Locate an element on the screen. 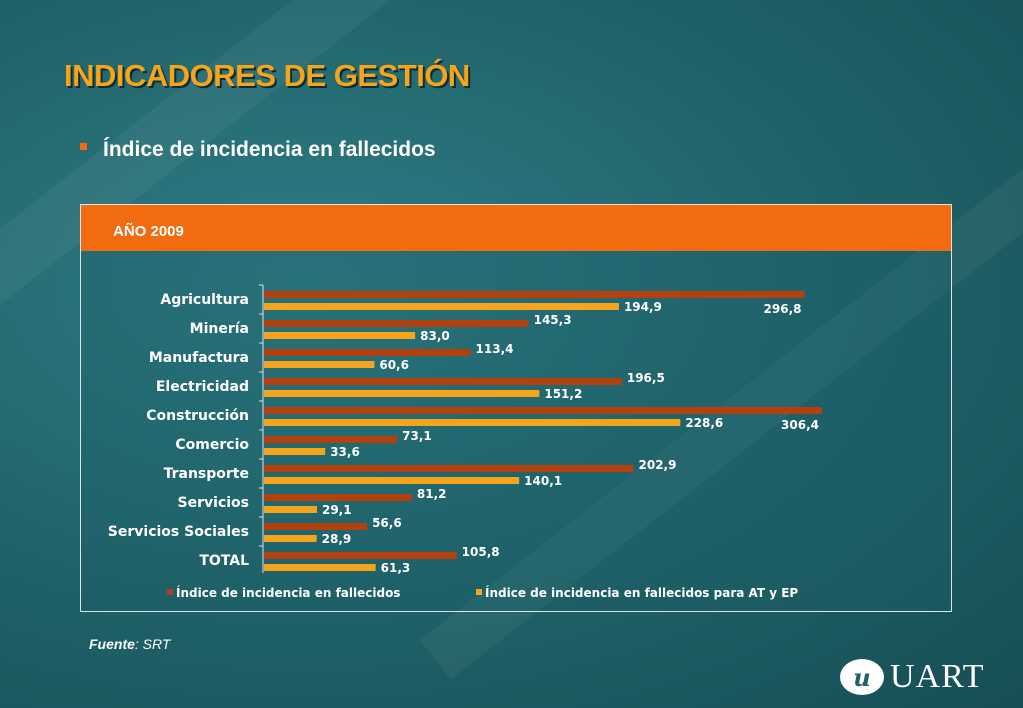  data-label: 145,3 is located at coordinates (553, 320).